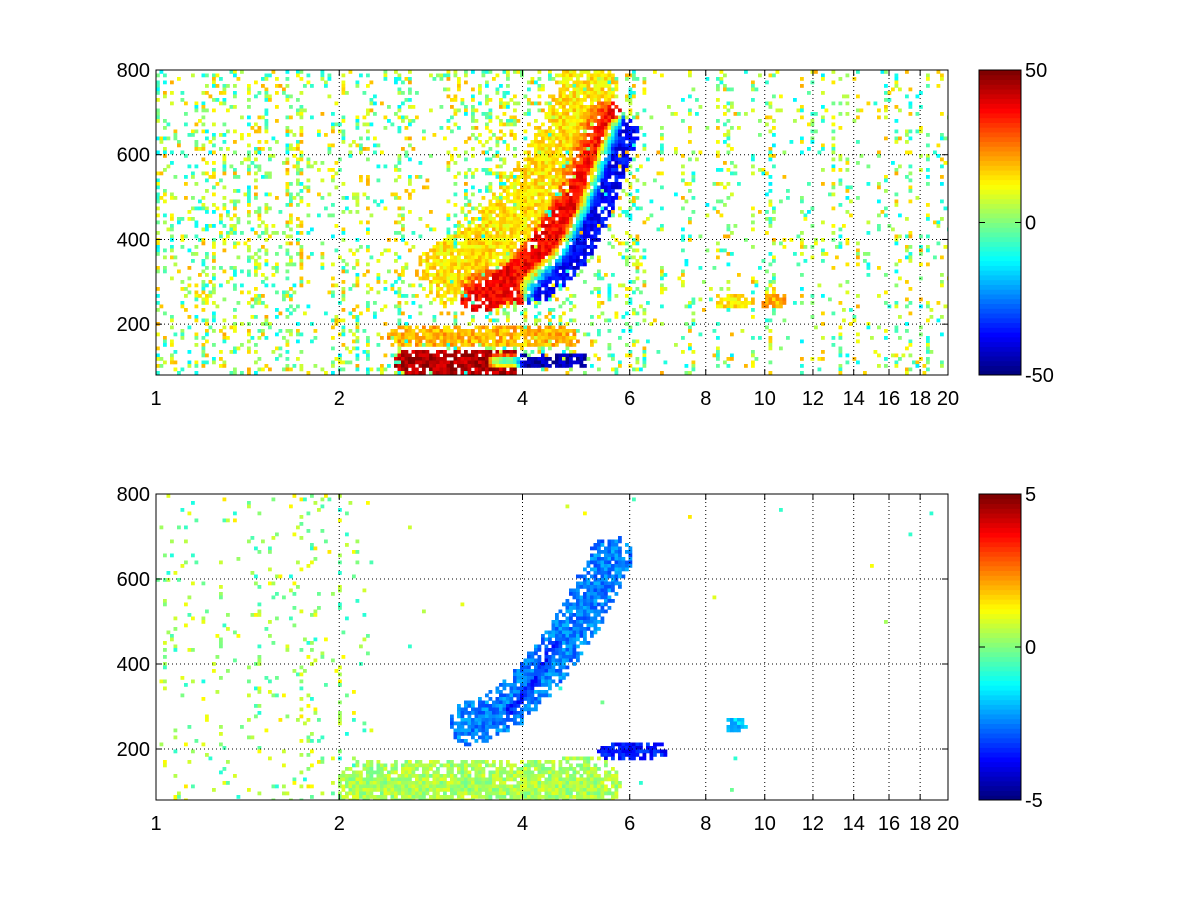 The width and height of the screenshot is (1200, 900). Describe the element at coordinates (1000, 222) in the screenshot. I see `colorbar-gradient-top` at that location.